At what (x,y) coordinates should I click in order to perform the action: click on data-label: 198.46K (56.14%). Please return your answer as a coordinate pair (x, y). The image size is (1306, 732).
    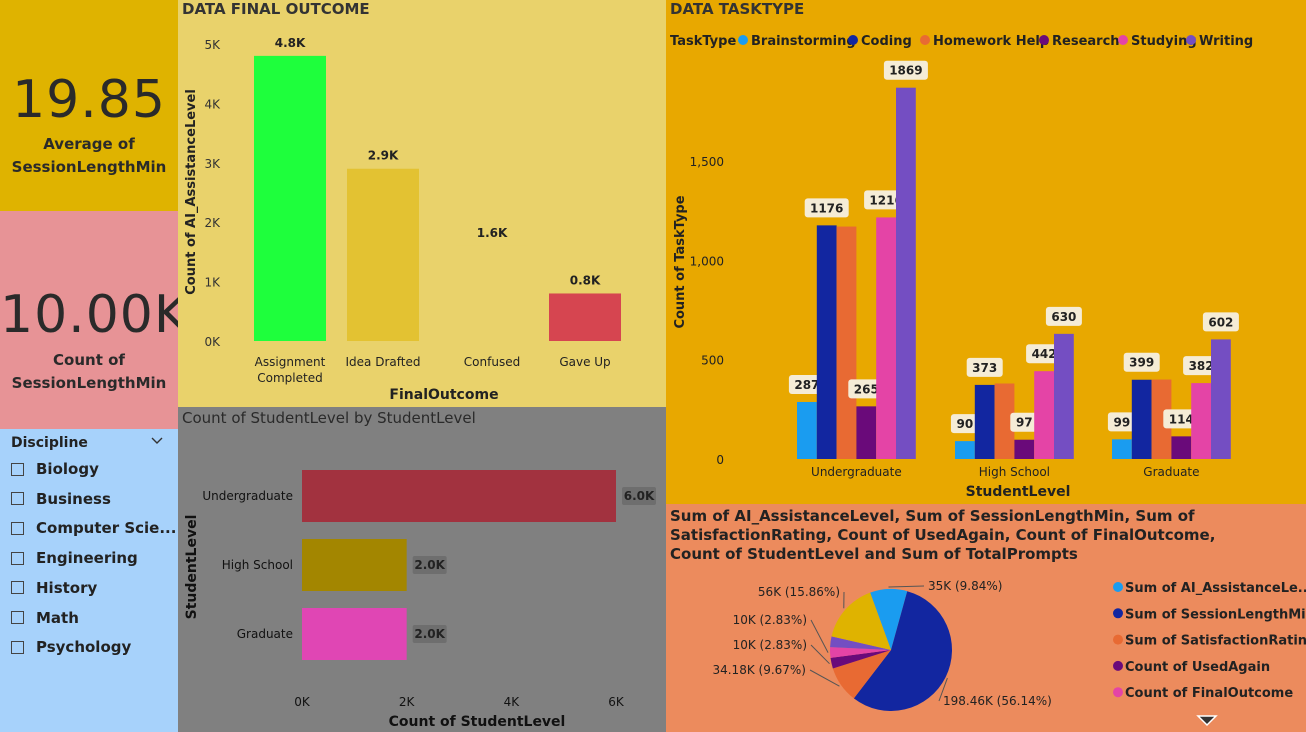
    Looking at the image, I should click on (997, 701).